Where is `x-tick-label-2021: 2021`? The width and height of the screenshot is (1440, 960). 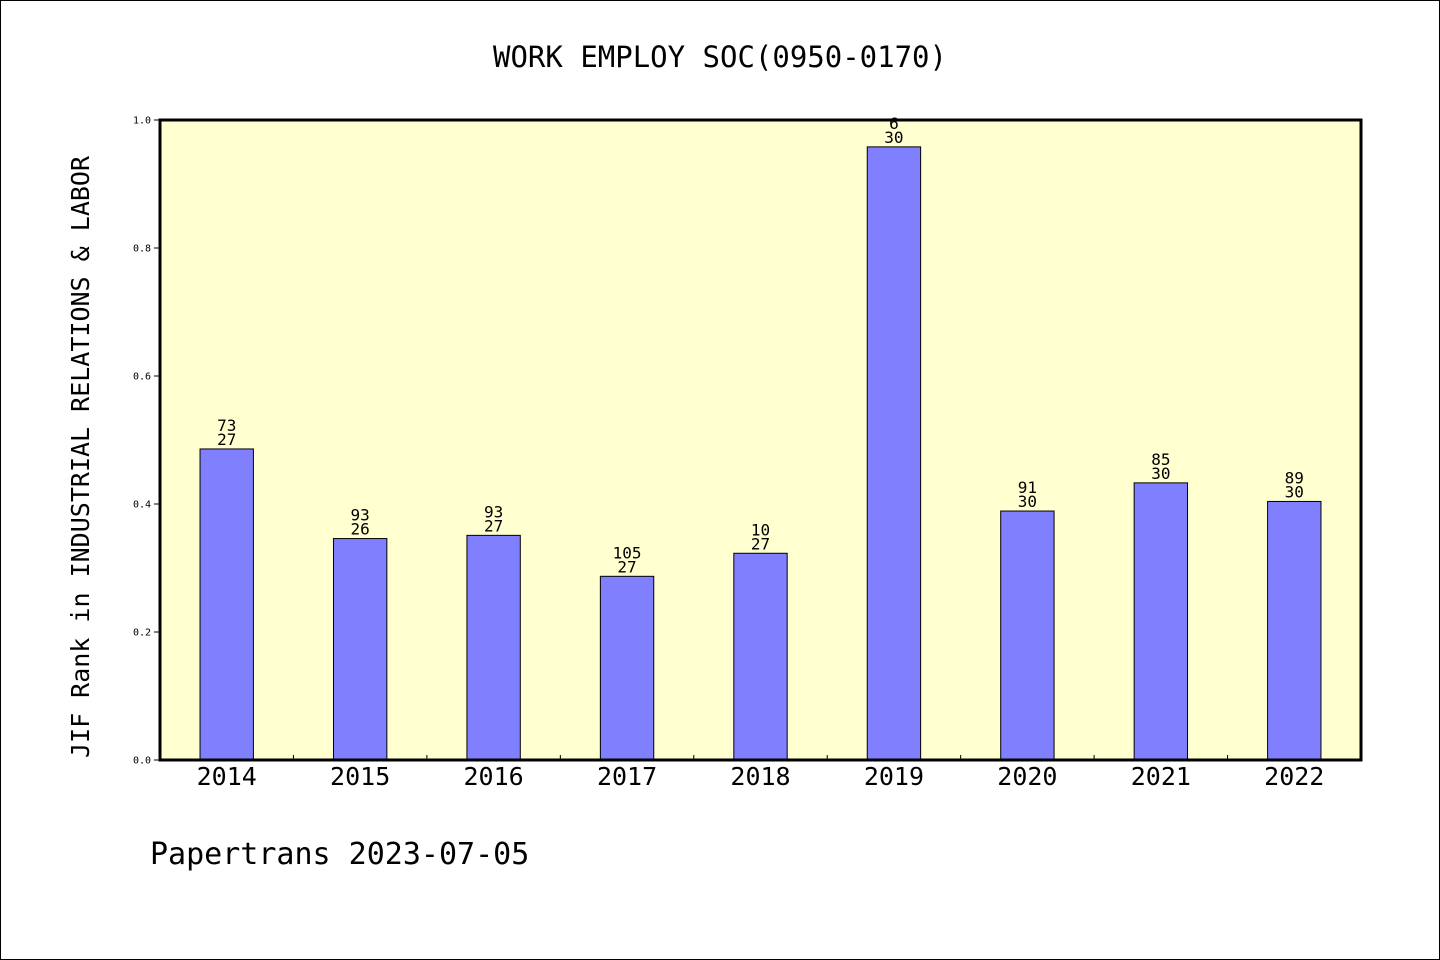
x-tick-label-2021: 2021 is located at coordinates (1161, 776).